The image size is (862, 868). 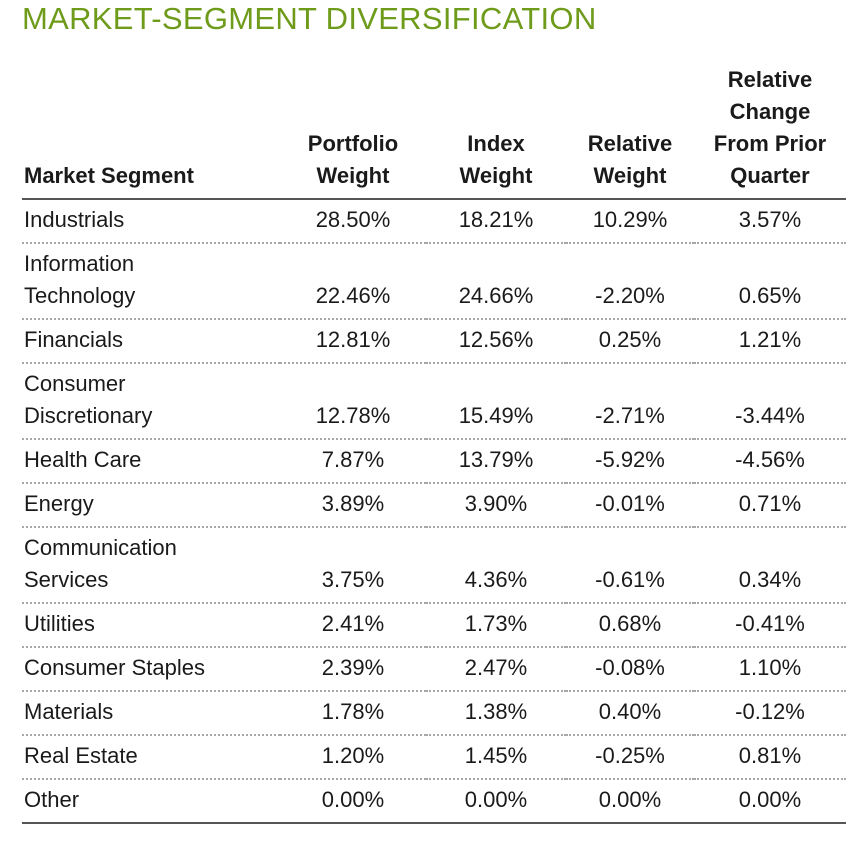 What do you see at coordinates (496, 625) in the screenshot?
I see `cell-index-weight: 1.73%` at bounding box center [496, 625].